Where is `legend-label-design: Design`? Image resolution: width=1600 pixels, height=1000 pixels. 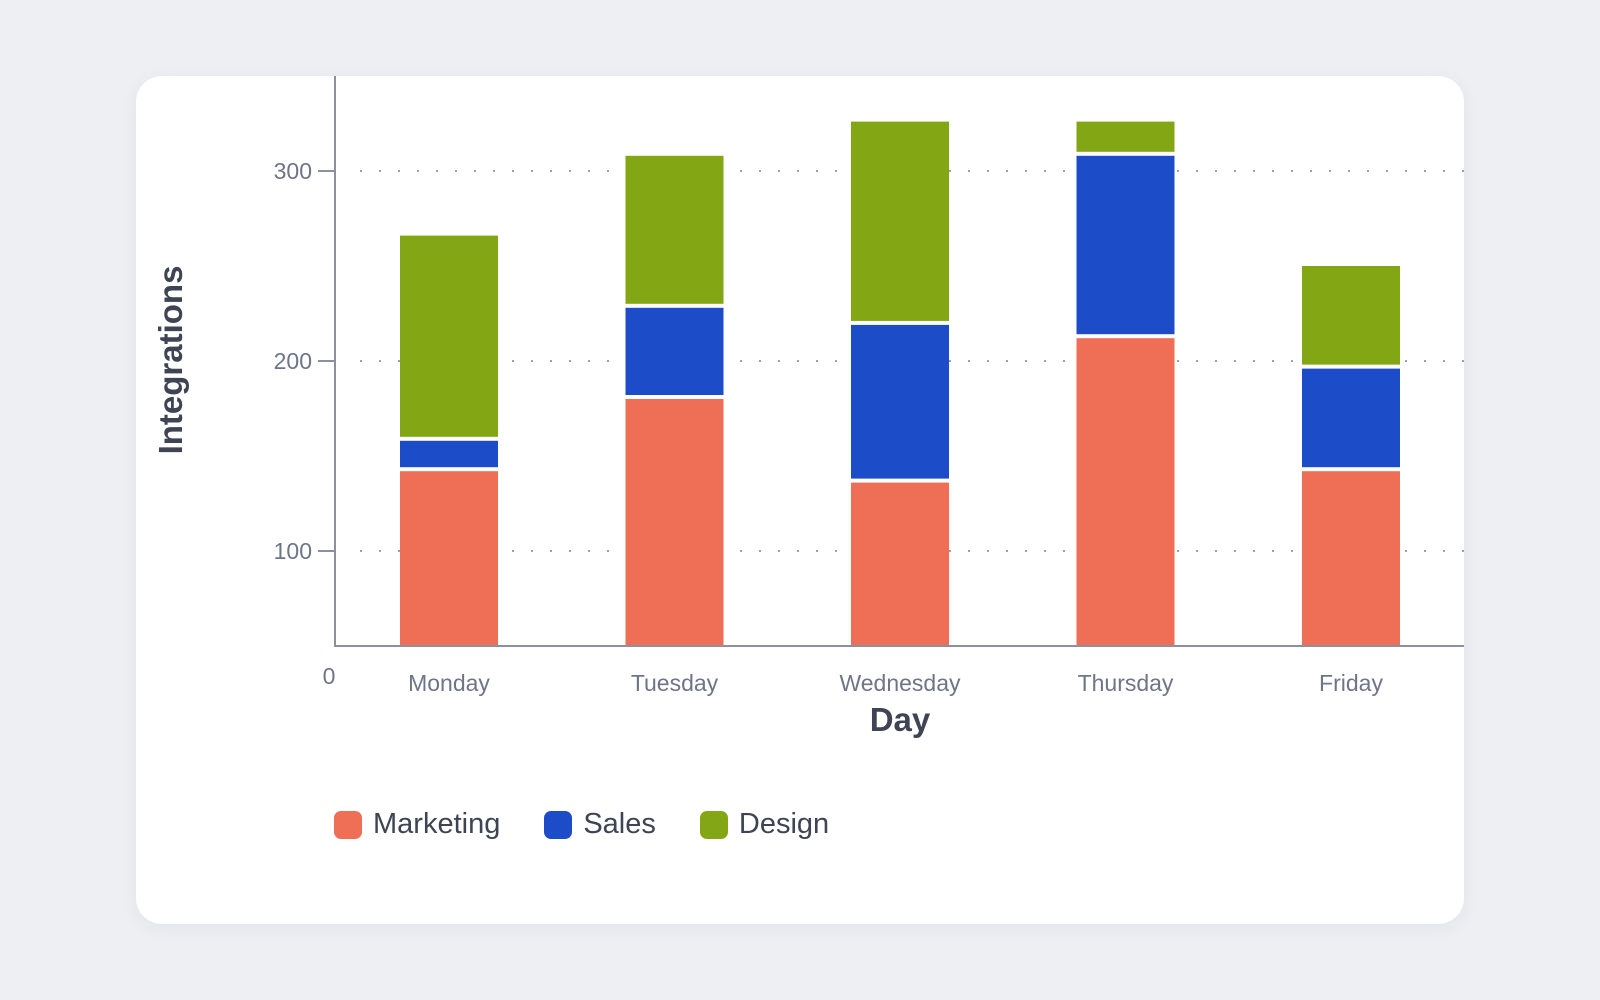
legend-label-design: Design is located at coordinates (784, 824).